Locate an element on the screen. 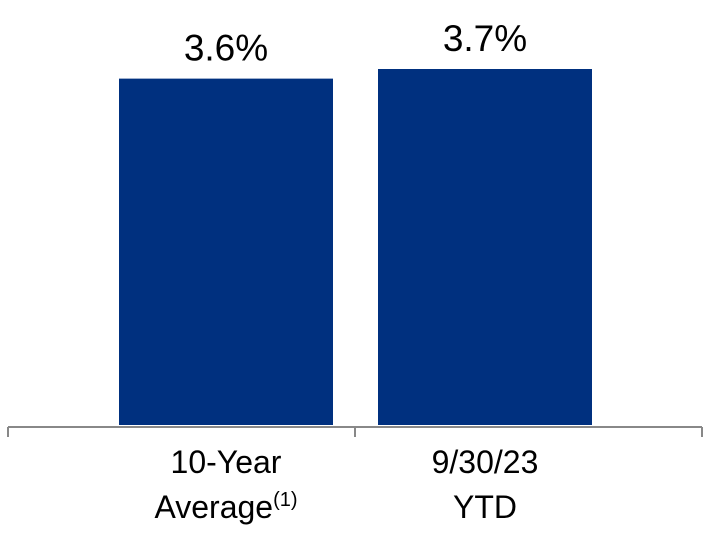 This screenshot has height=540, width=710. x-tick-label-line: 10-Year is located at coordinates (226, 462).